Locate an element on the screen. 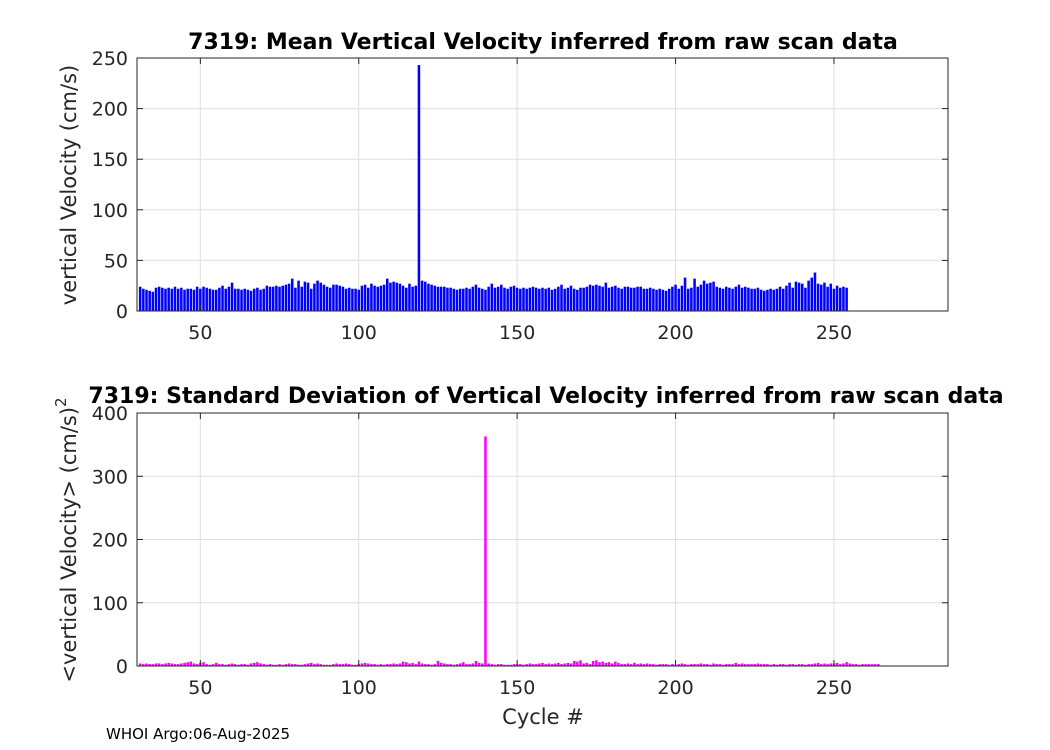  std-y-axis-label-text: <vertical Velocity> (cm/s) is located at coordinates (69, 545).